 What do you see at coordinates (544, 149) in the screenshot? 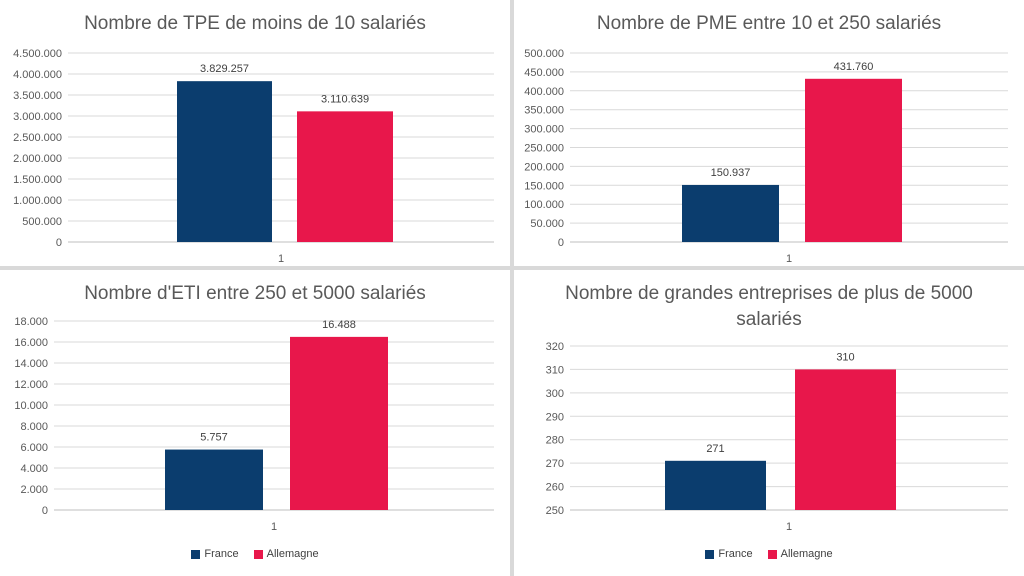
I see `y-tick-label: 250.000` at bounding box center [544, 149].